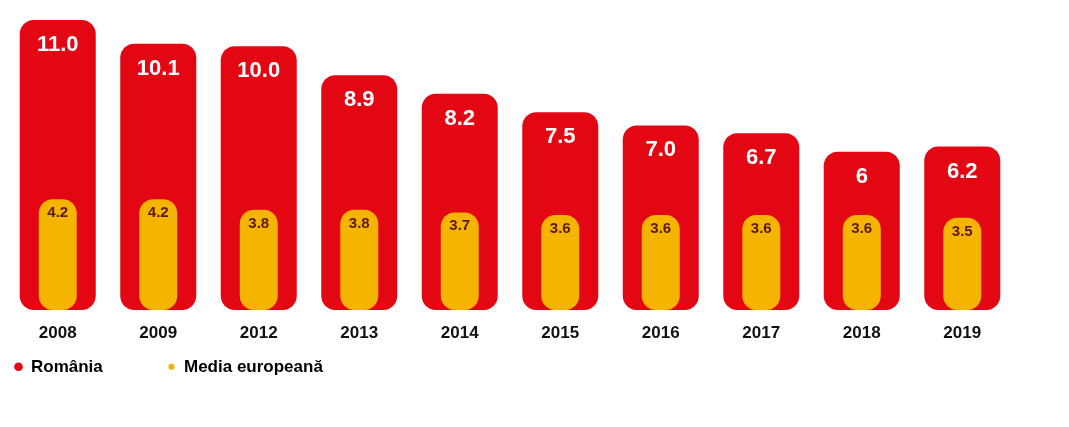  I want to click on x-tick-label: 2013, so click(359, 332).